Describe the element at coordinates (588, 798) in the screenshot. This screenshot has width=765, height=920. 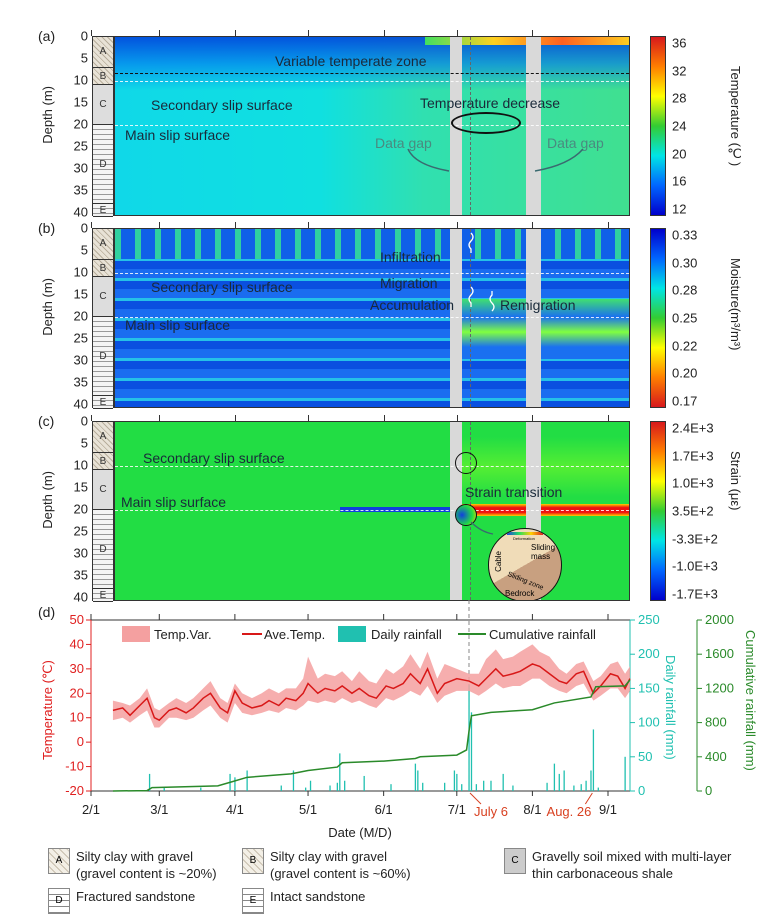
I see `event-arrow` at that location.